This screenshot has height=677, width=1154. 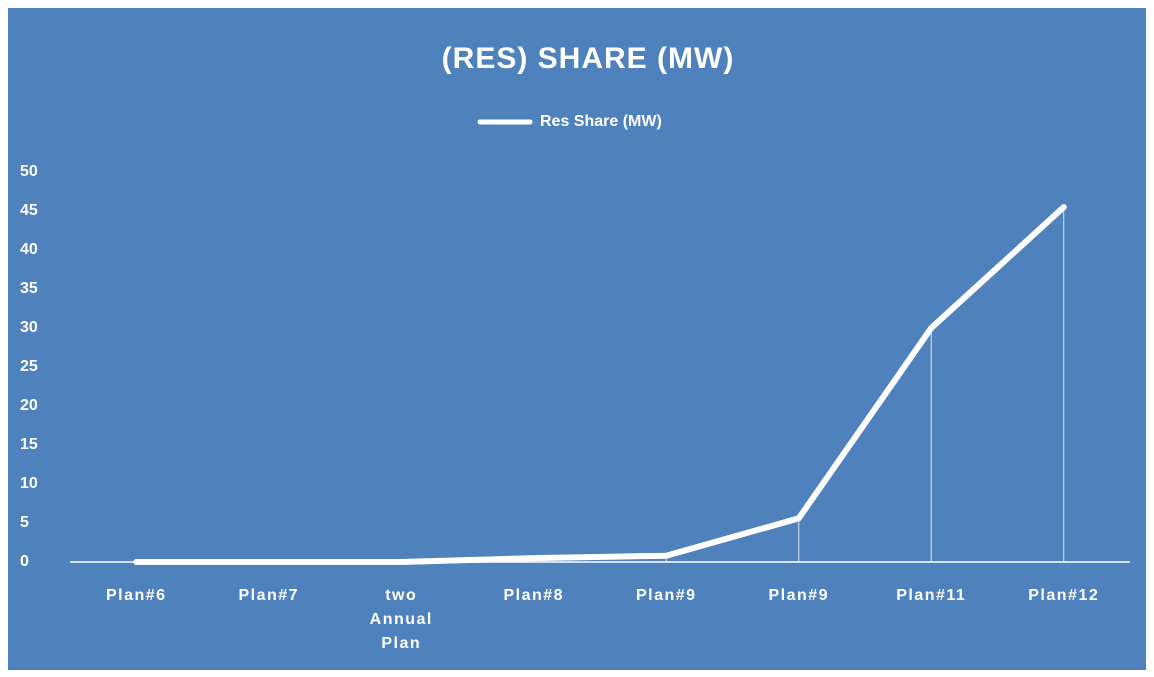 What do you see at coordinates (24, 561) in the screenshot?
I see `y-tick-label: 0` at bounding box center [24, 561].